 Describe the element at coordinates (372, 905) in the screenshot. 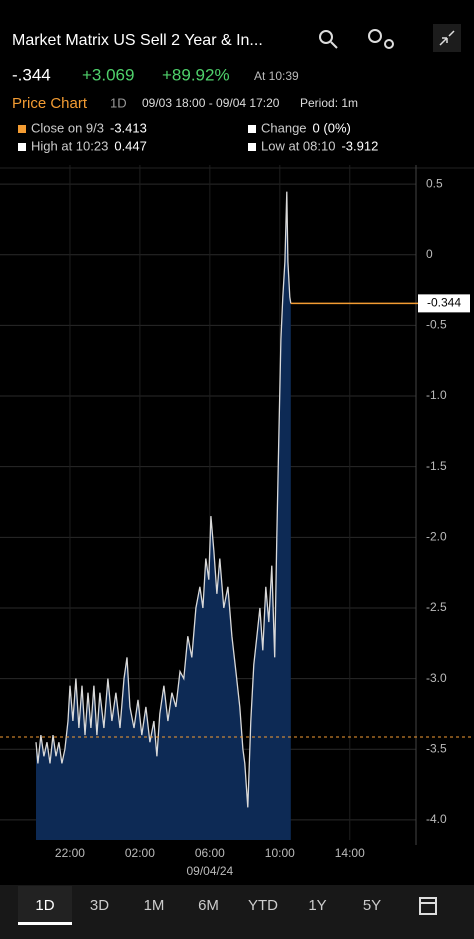

I see `tab: 5Y` at that location.